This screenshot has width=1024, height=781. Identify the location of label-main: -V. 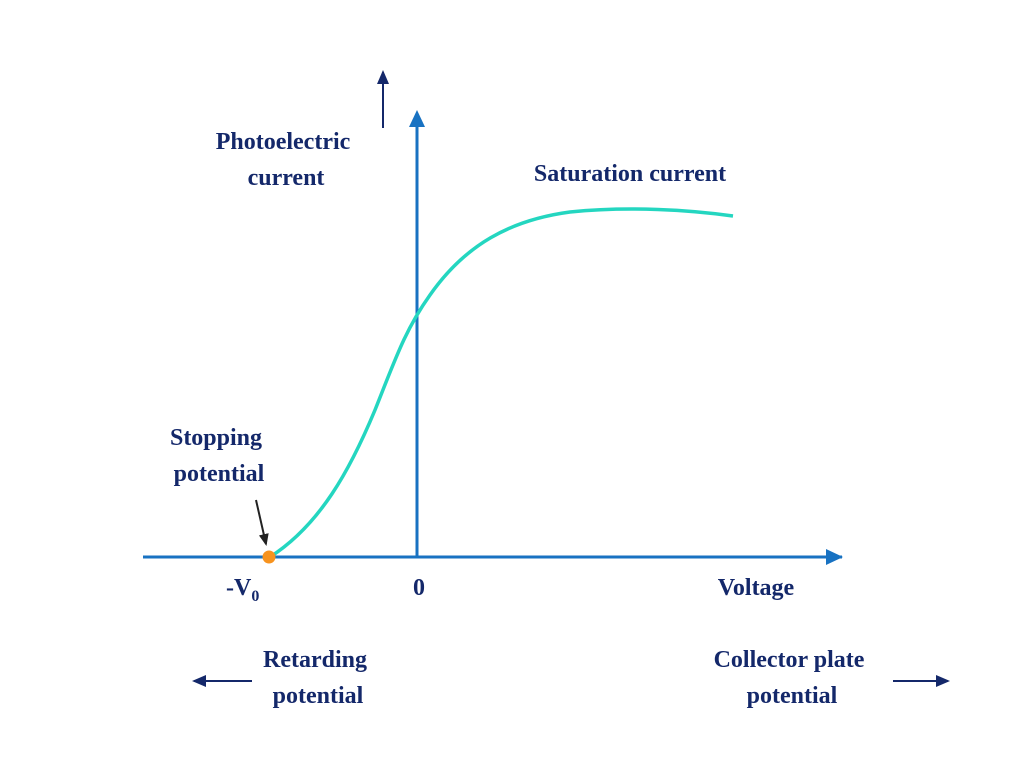
(239, 588).